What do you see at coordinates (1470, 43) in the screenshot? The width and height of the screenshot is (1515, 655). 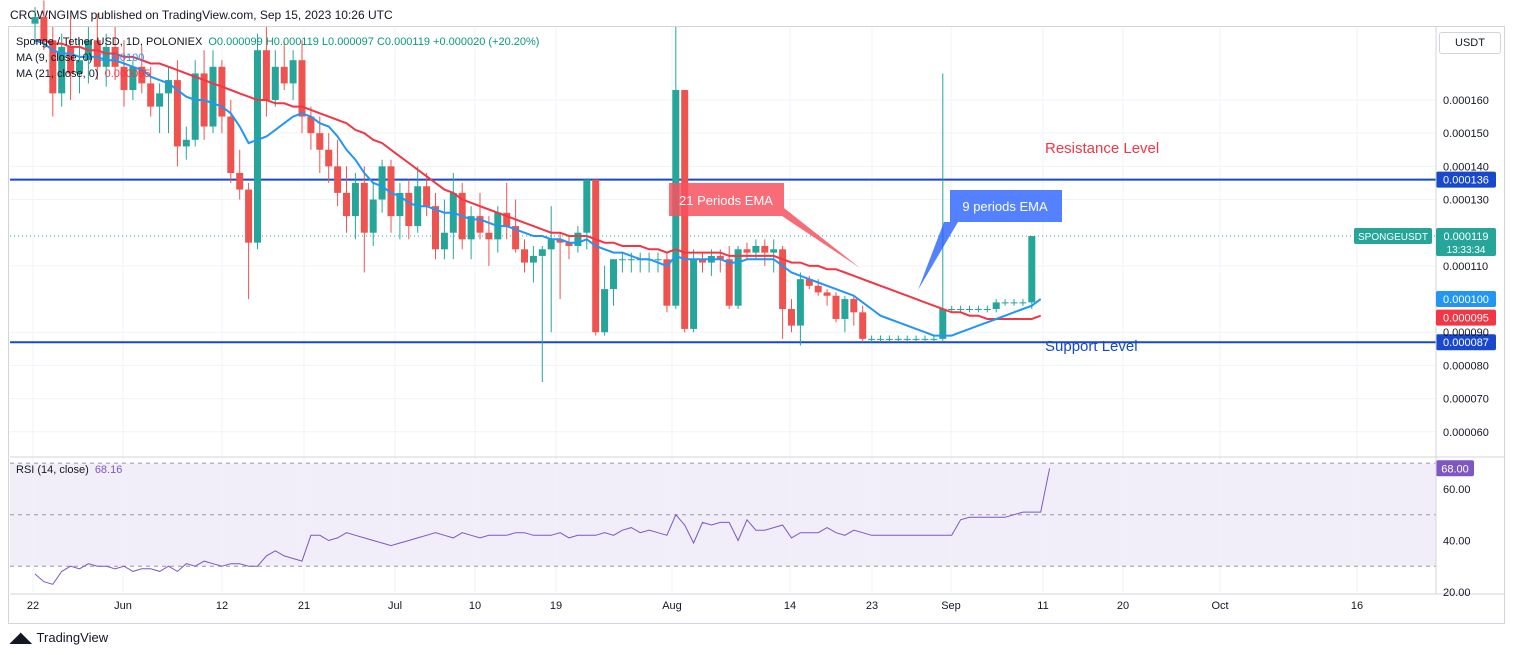 I see `currency-button: USDT` at bounding box center [1470, 43].